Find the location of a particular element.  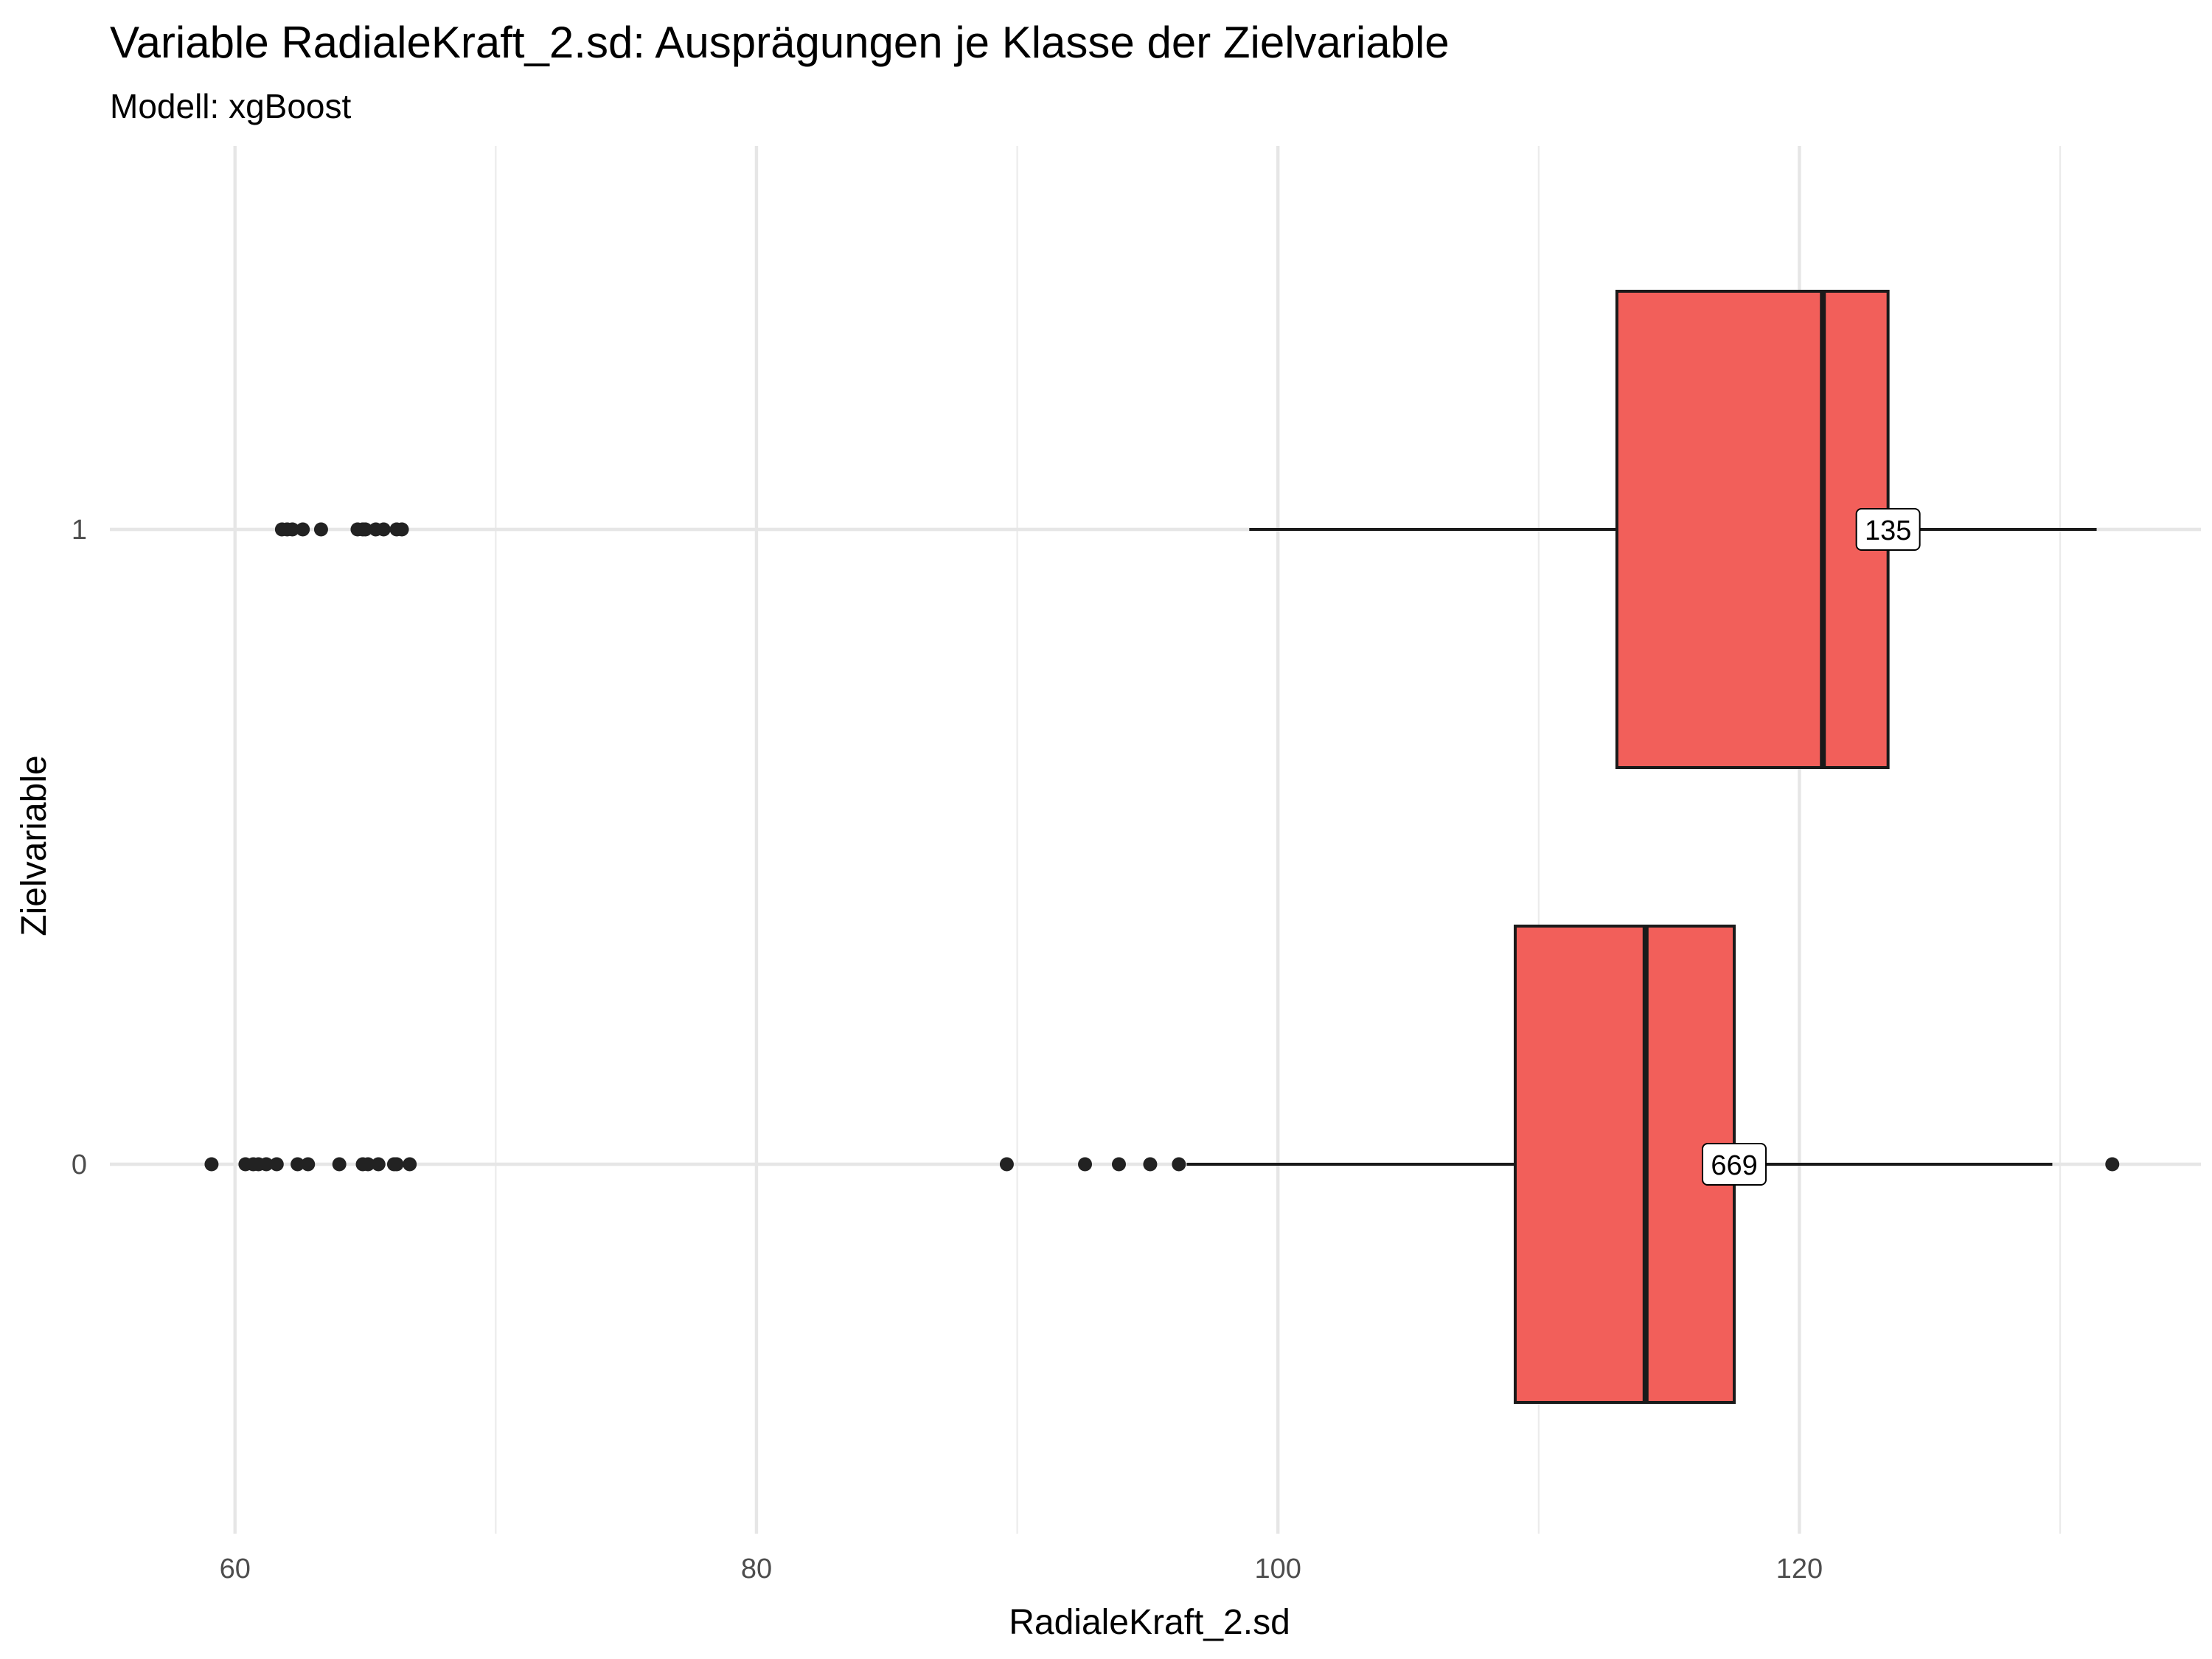

count-label: 135 is located at coordinates (1888, 530).